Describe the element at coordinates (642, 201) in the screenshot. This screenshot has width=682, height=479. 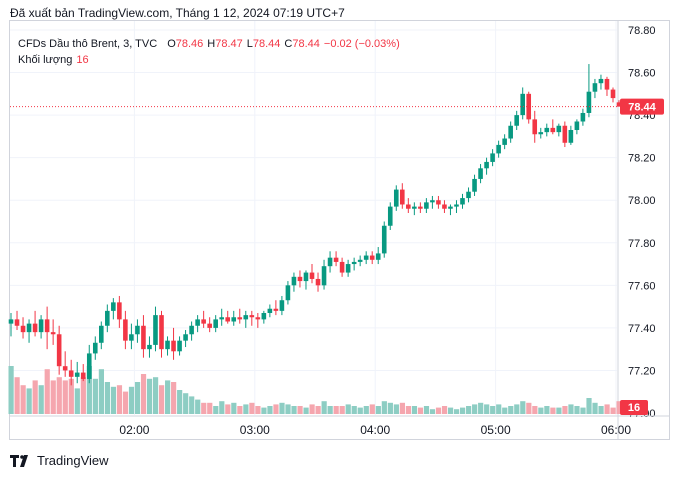
I see `price-tick-label: 78.00` at that location.